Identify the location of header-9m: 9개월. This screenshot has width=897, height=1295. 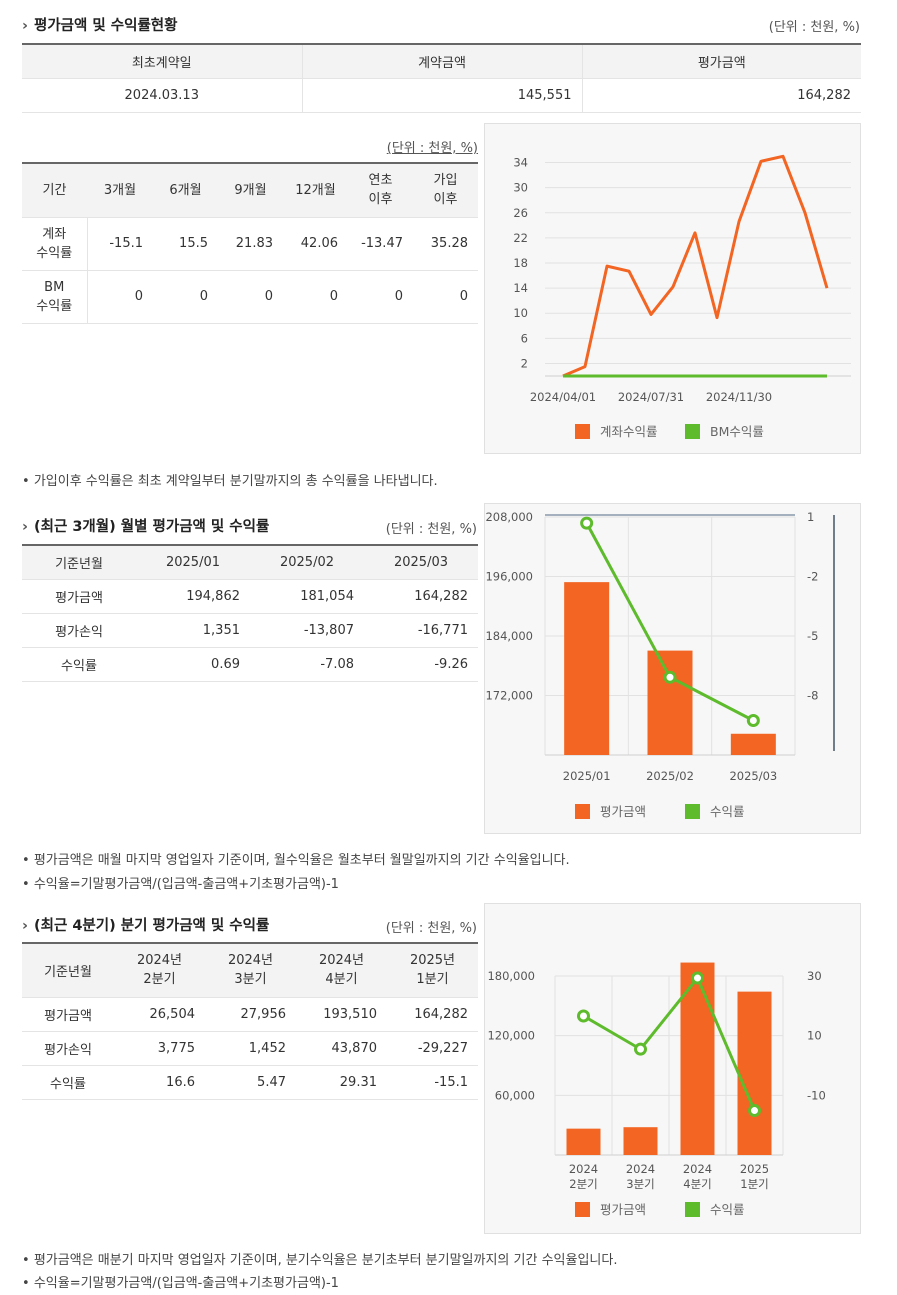
(250, 190).